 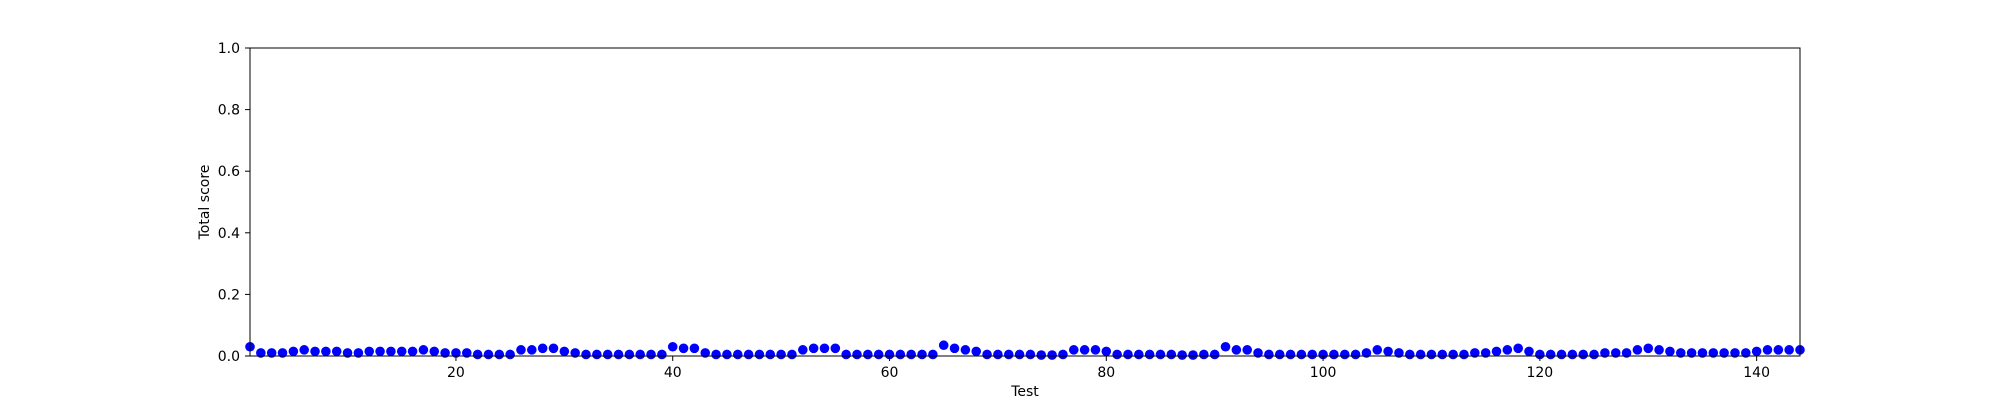 What do you see at coordinates (1539, 373) in the screenshot?
I see `x-tick-label: 120` at bounding box center [1539, 373].